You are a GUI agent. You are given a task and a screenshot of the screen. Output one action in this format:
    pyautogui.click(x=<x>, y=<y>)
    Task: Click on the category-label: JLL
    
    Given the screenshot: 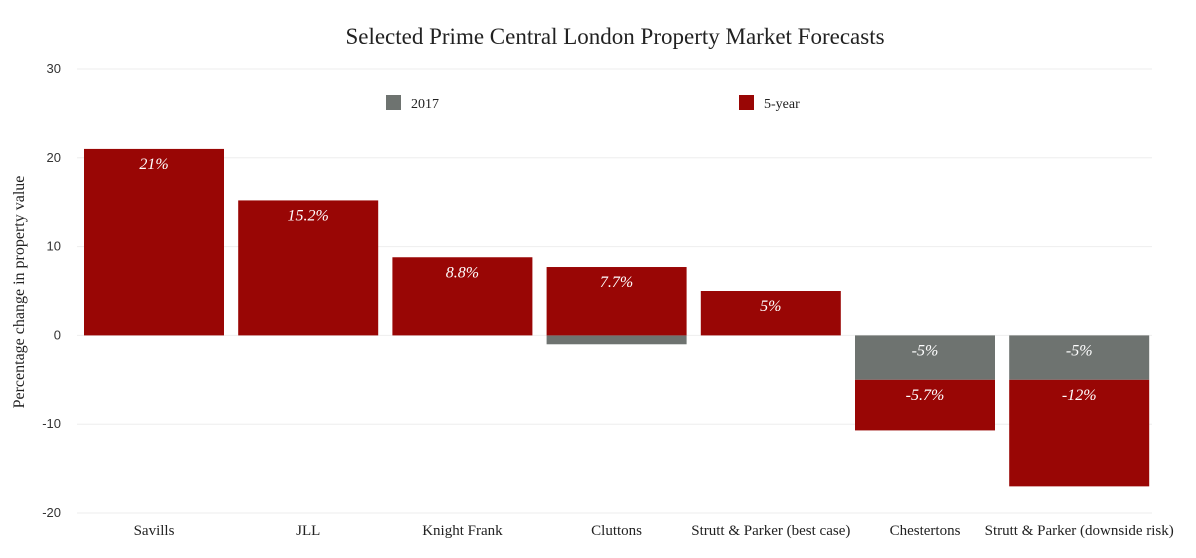 What is the action you would take?
    pyautogui.click(x=308, y=531)
    